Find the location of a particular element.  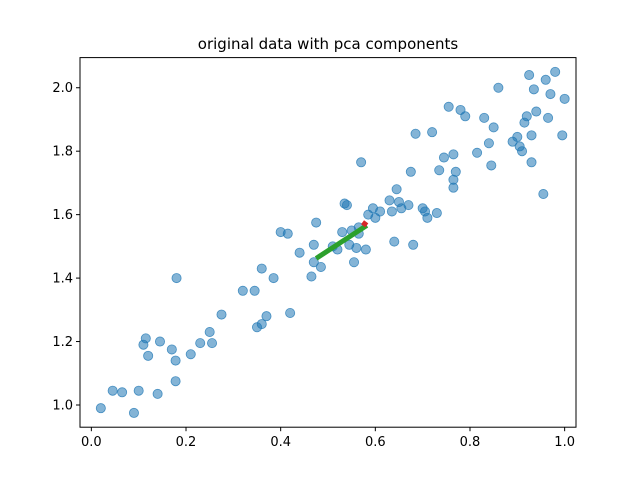

y-tick-label: 1.4 is located at coordinates (62, 279).